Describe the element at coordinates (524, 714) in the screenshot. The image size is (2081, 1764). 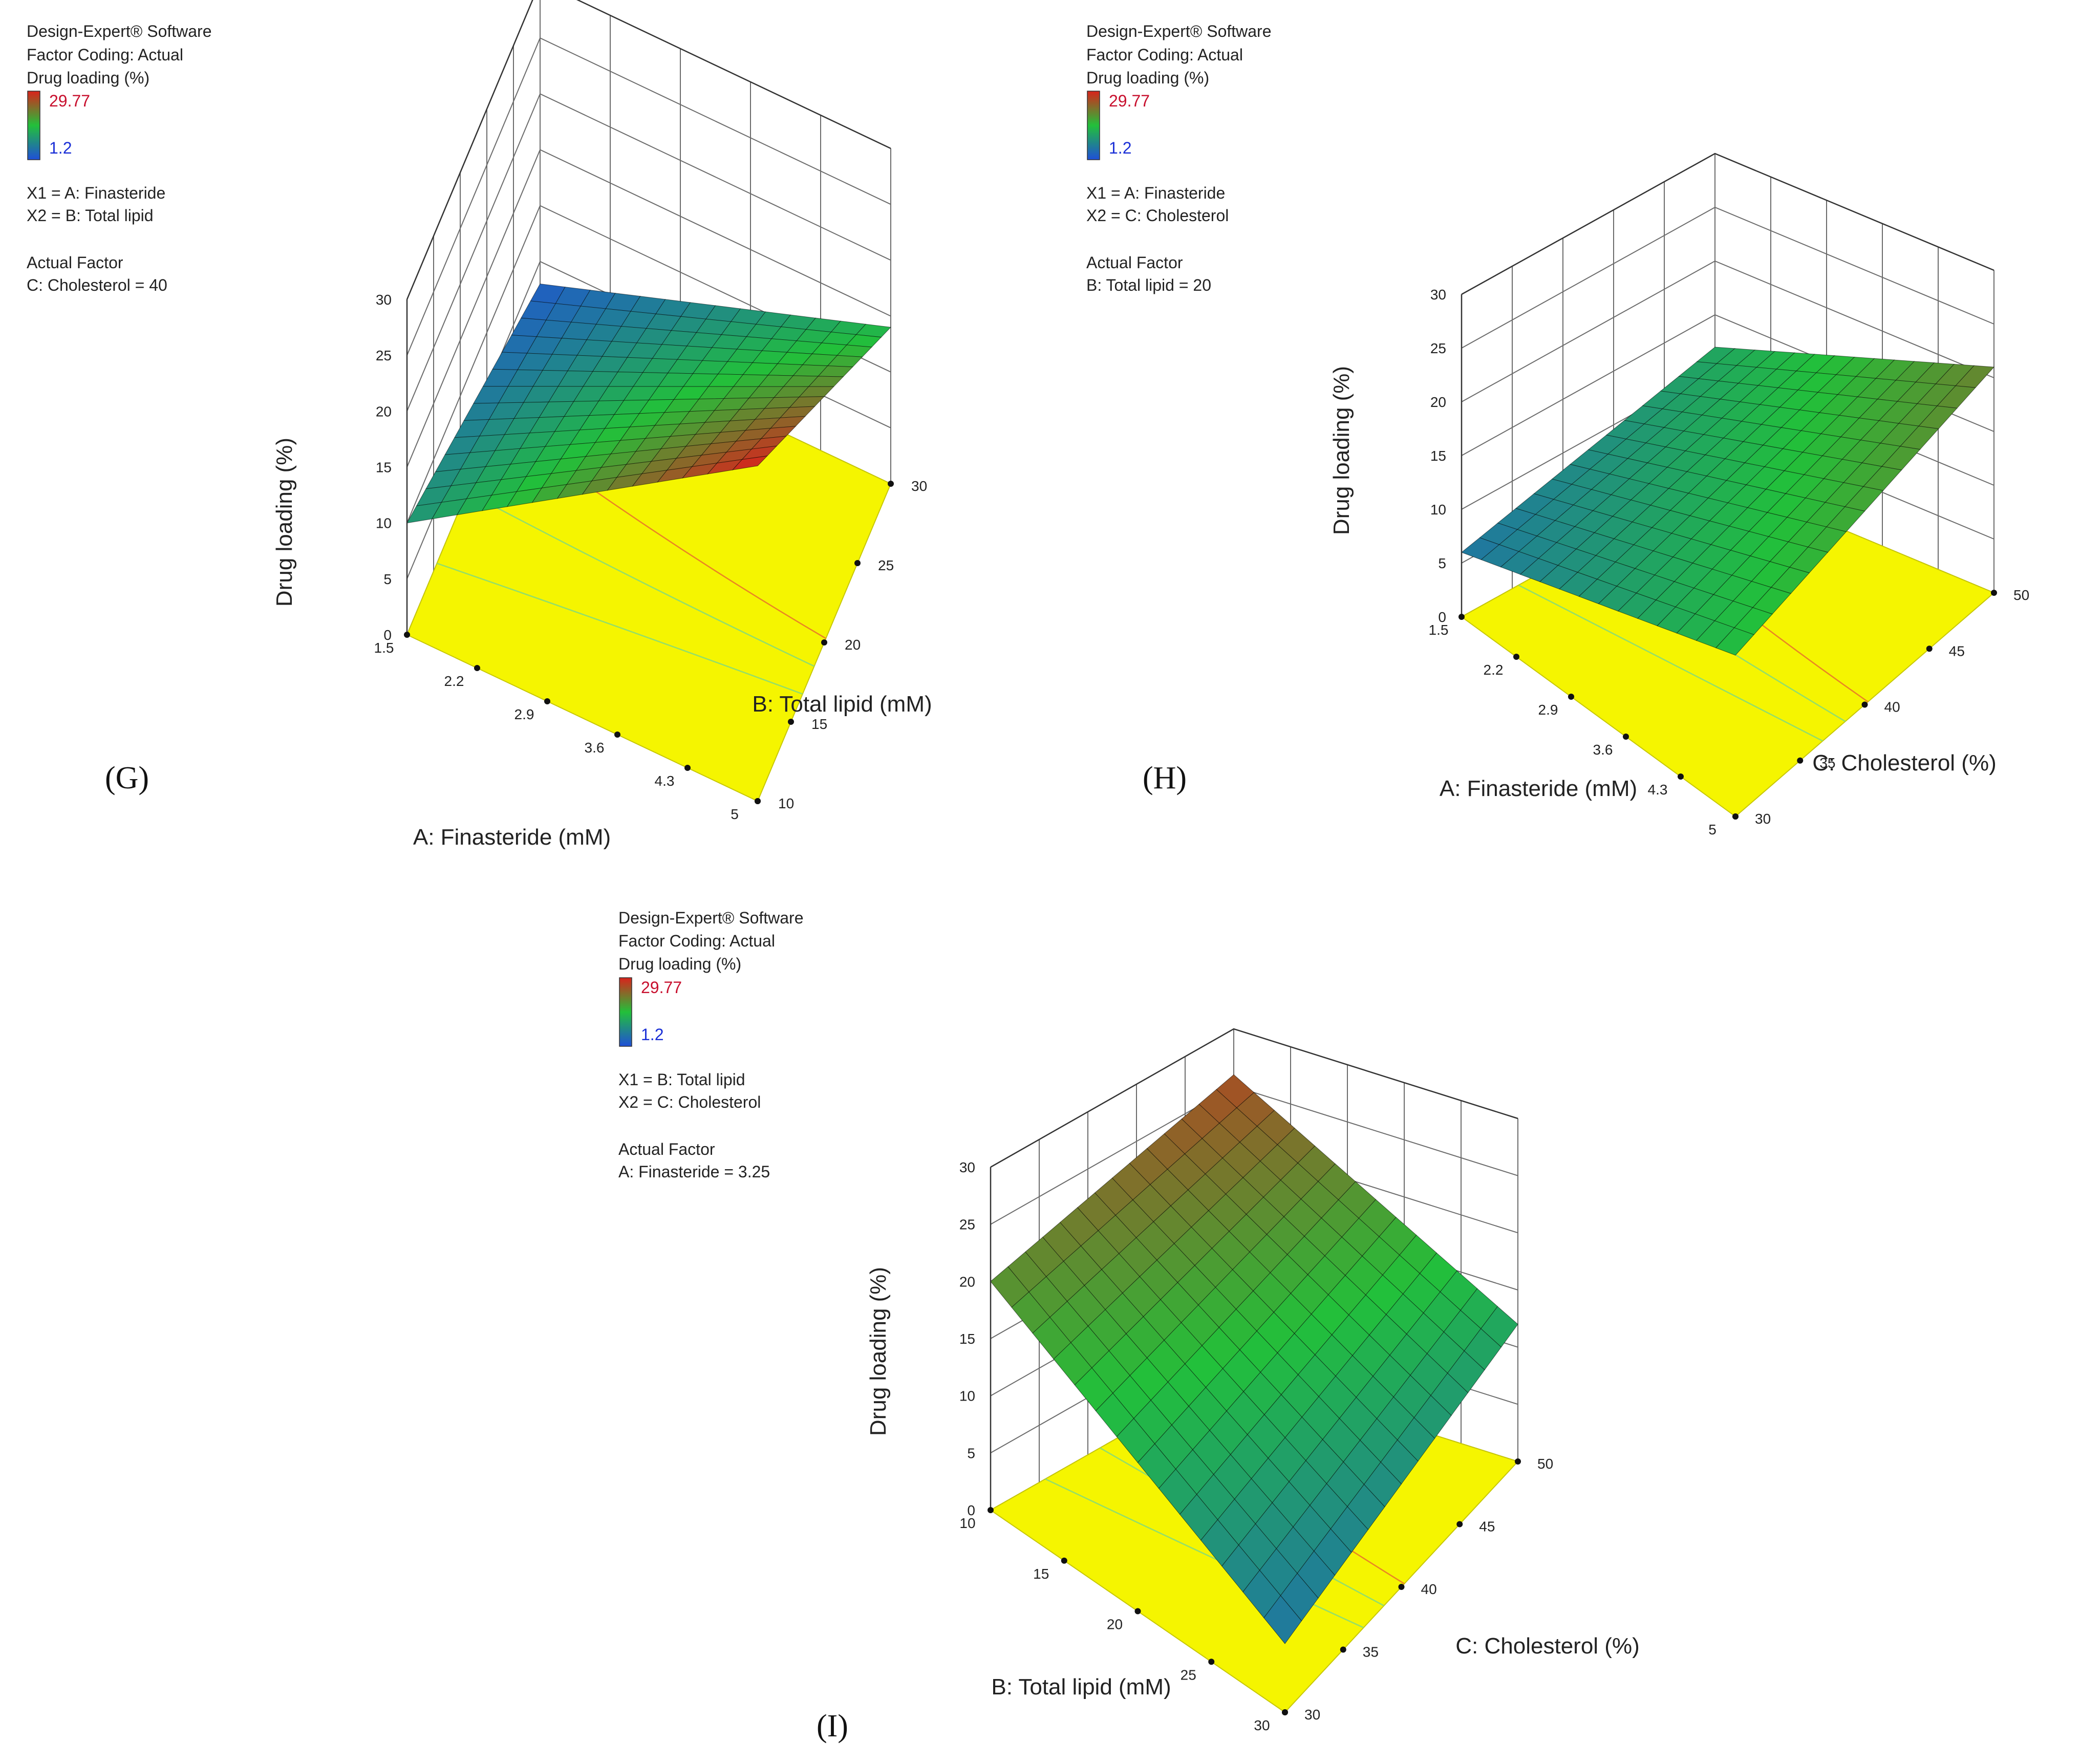
I see `a-tick-label: 2.9` at that location.